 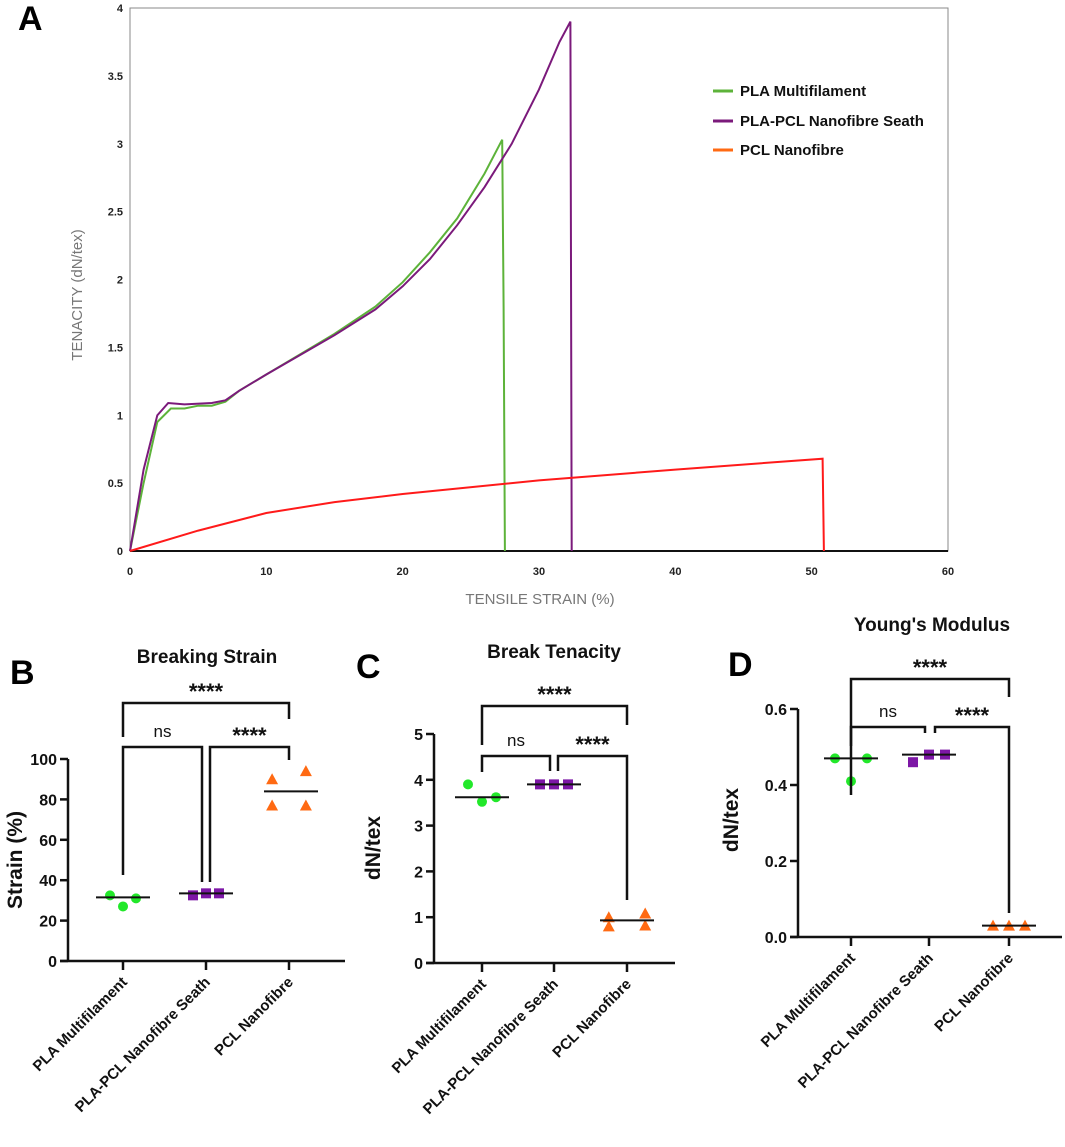 I want to click on chart-title-d: Young's Modulus, so click(x=932, y=625).